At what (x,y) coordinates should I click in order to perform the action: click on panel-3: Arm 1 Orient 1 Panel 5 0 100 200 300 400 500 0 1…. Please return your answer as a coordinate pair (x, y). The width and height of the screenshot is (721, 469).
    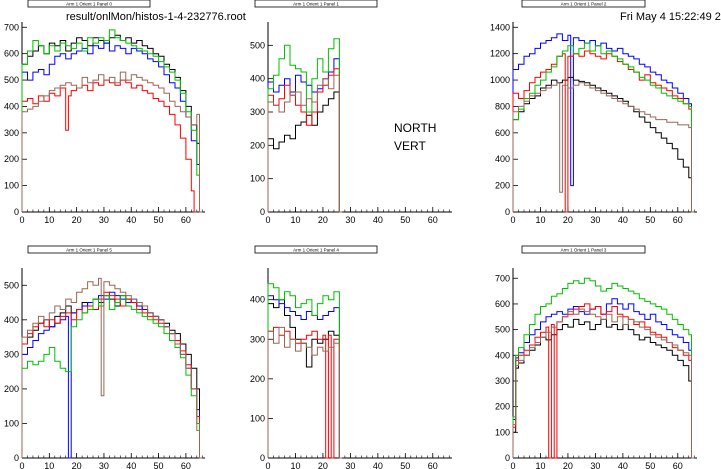
    Looking at the image, I should click on (104, 357).